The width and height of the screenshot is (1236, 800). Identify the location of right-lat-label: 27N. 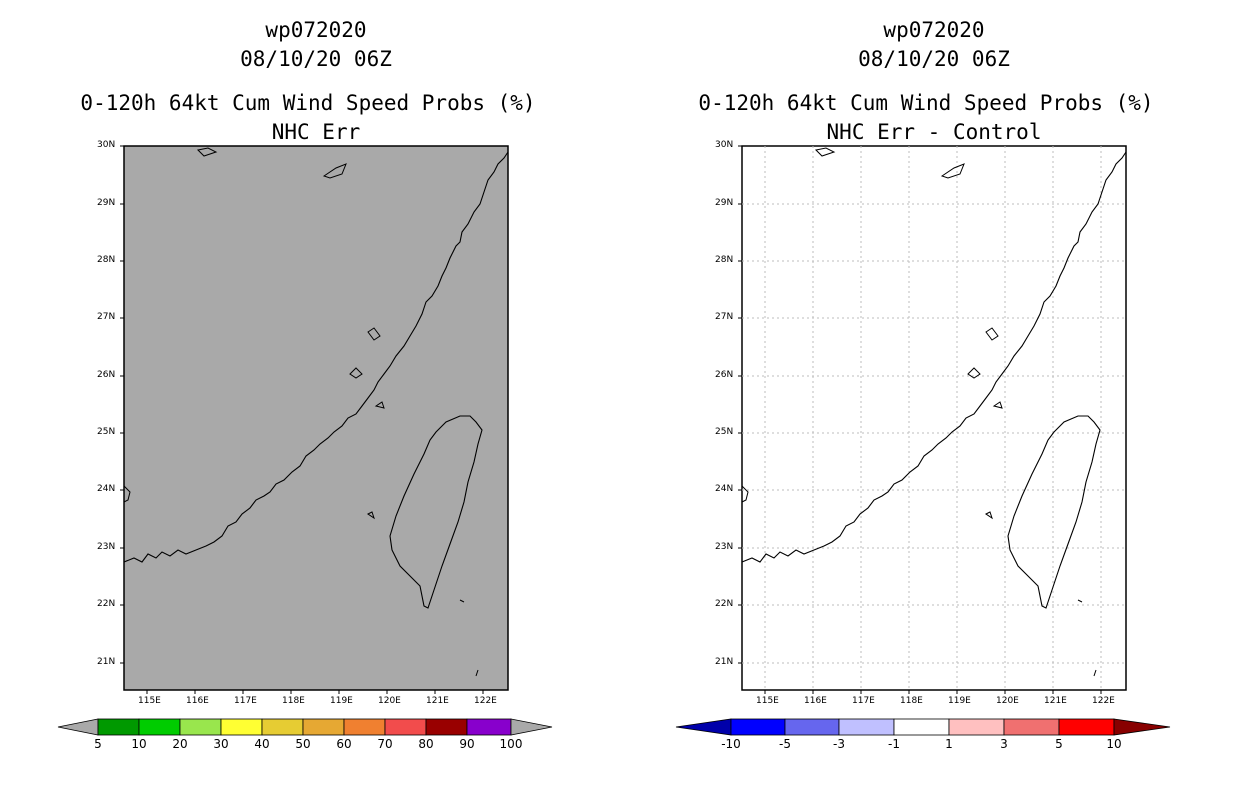
(724, 317).